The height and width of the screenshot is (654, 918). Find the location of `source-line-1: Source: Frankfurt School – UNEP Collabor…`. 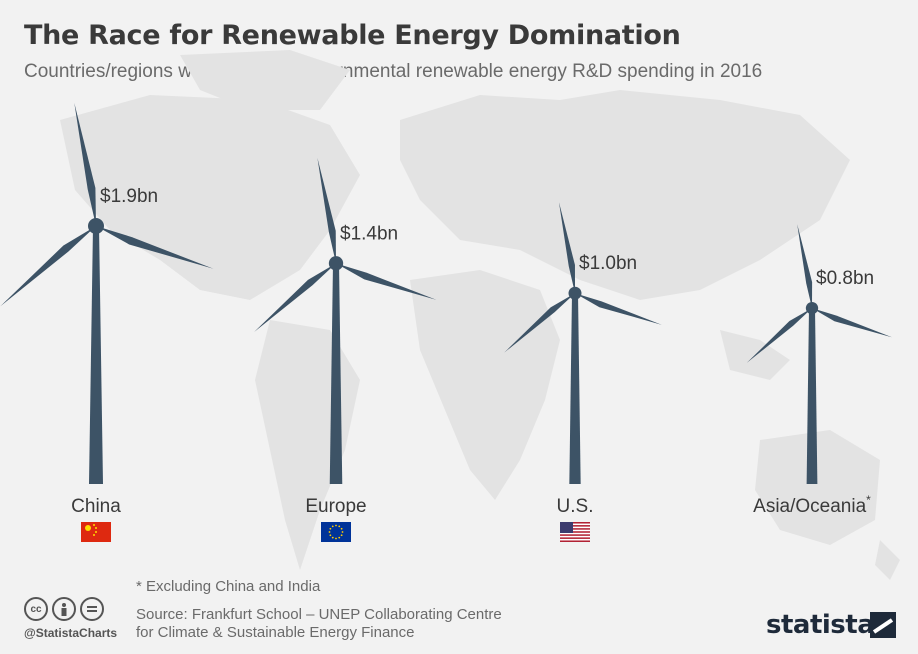

source-line-1: Source: Frankfurt School – UNEP Collabor… is located at coordinates (319, 614).